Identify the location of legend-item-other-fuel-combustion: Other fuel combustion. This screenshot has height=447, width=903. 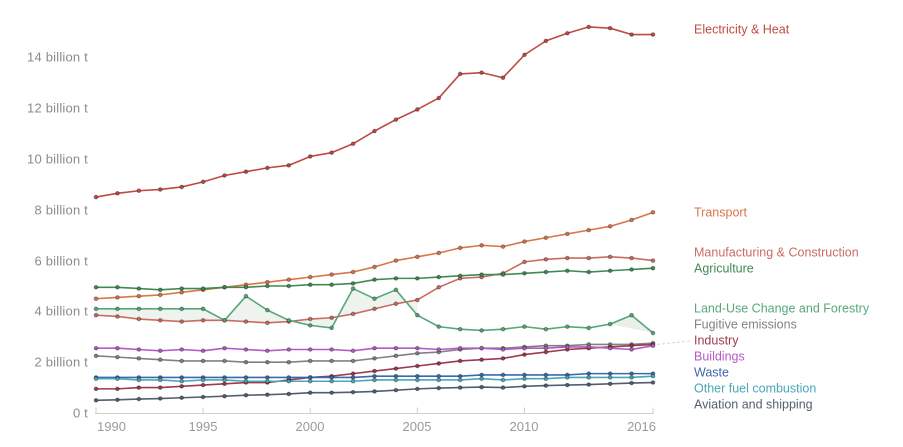
(755, 388).